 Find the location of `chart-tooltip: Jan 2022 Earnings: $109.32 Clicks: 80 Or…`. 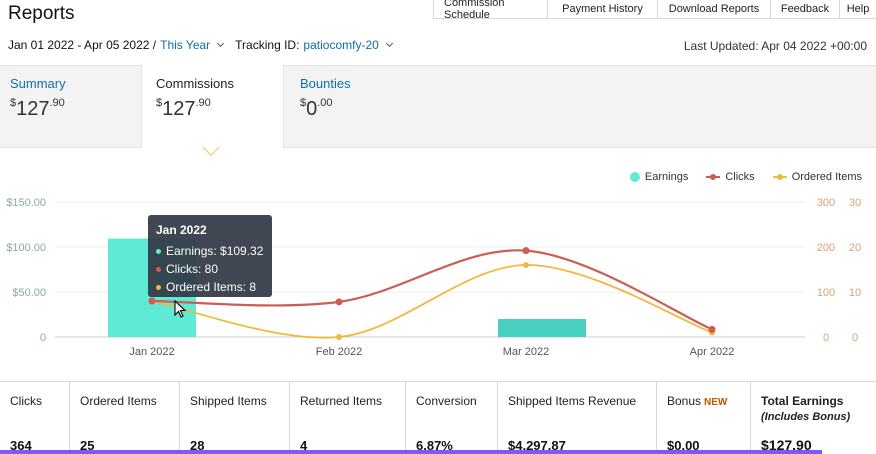

chart-tooltip: Jan 2022 Earnings: $109.32 Clicks: 80 Or… is located at coordinates (210, 256).